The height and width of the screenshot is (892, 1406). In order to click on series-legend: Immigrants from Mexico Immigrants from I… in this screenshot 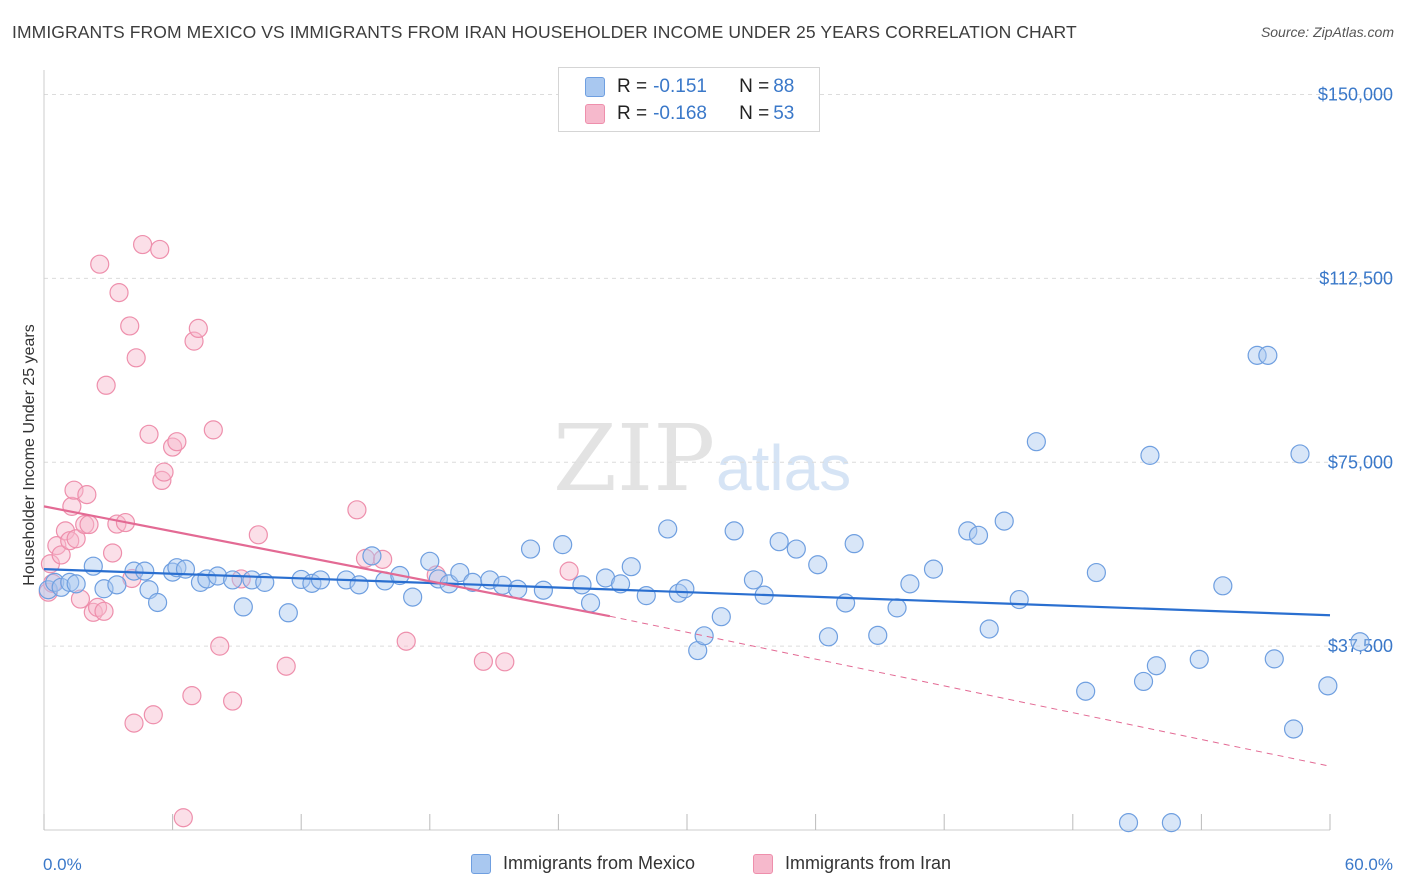, I will do `click(703, 864)`.